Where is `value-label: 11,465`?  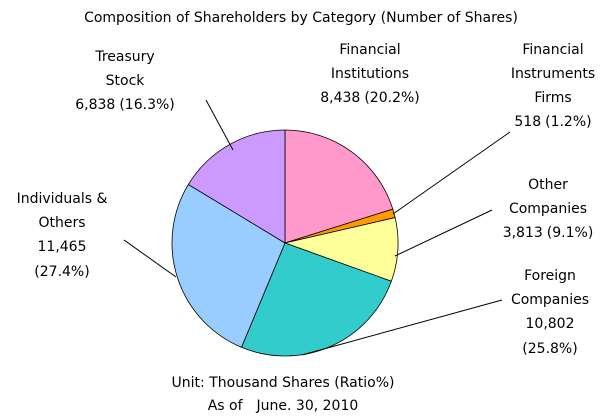
value-label: 11,465 is located at coordinates (62, 247).